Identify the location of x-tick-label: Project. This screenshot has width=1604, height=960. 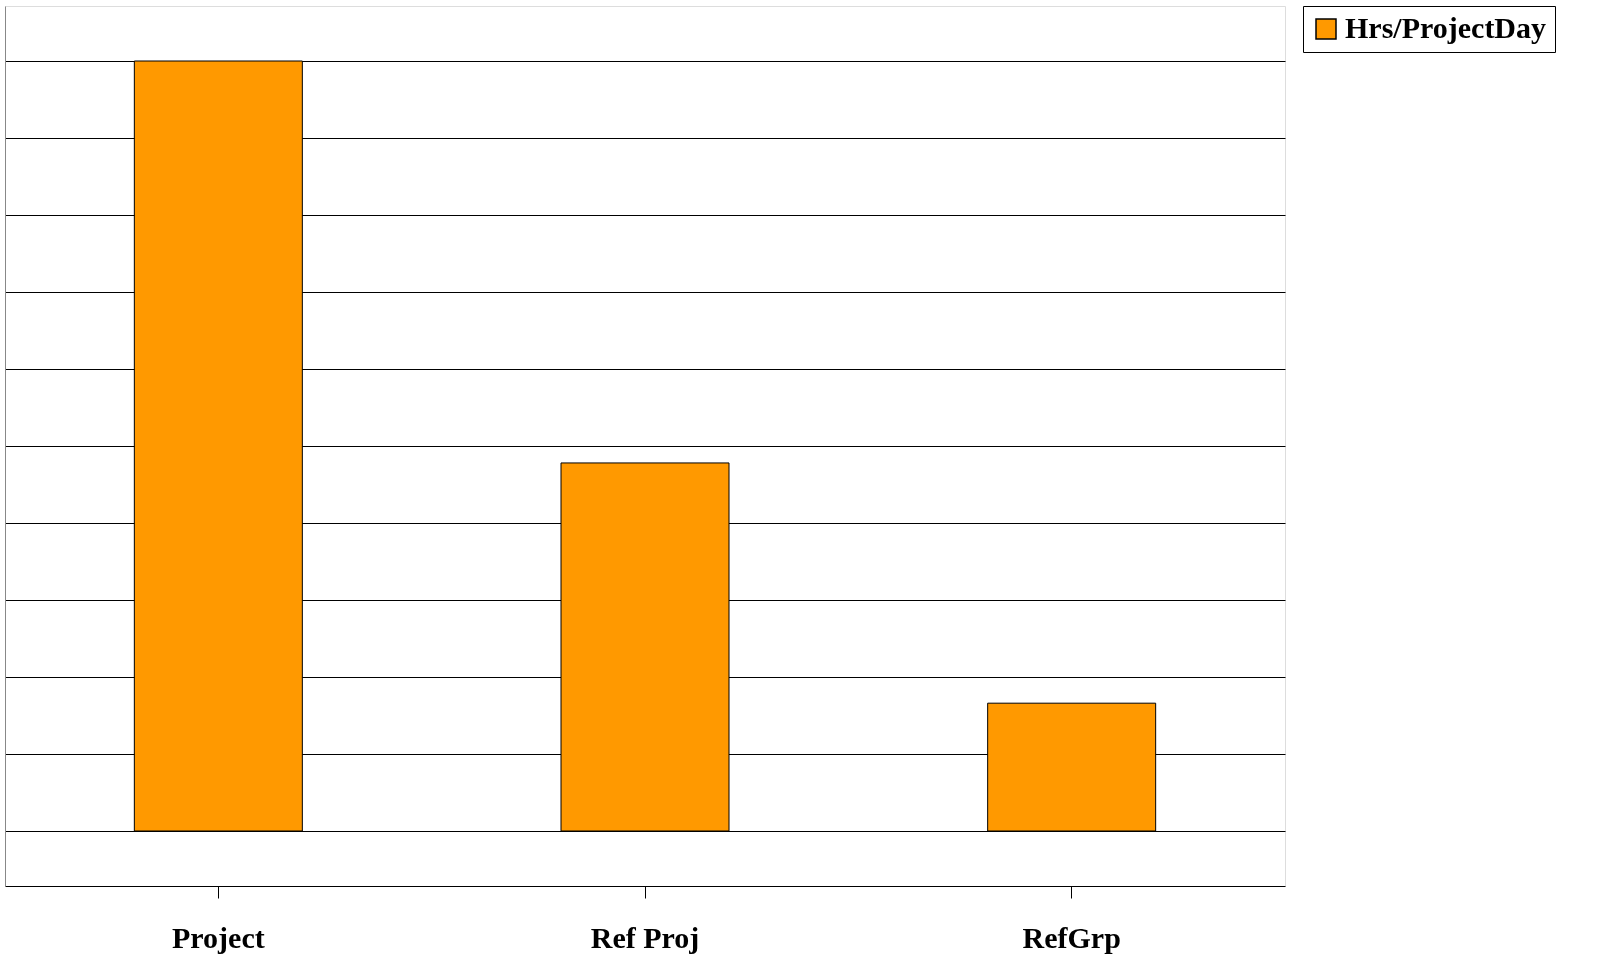
(218, 937).